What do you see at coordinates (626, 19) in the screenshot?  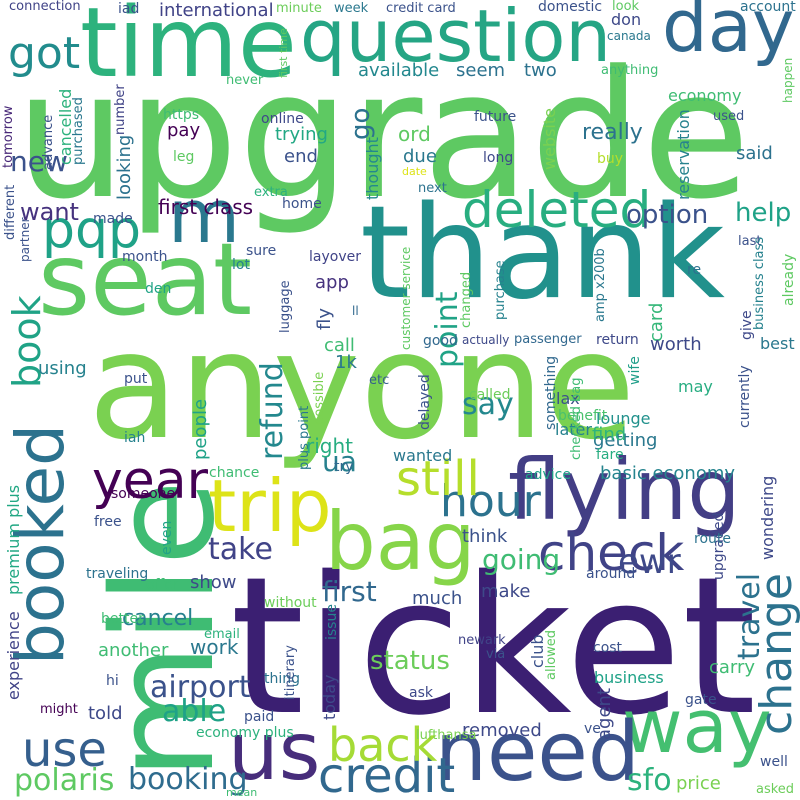 I see `word-don: don` at bounding box center [626, 19].